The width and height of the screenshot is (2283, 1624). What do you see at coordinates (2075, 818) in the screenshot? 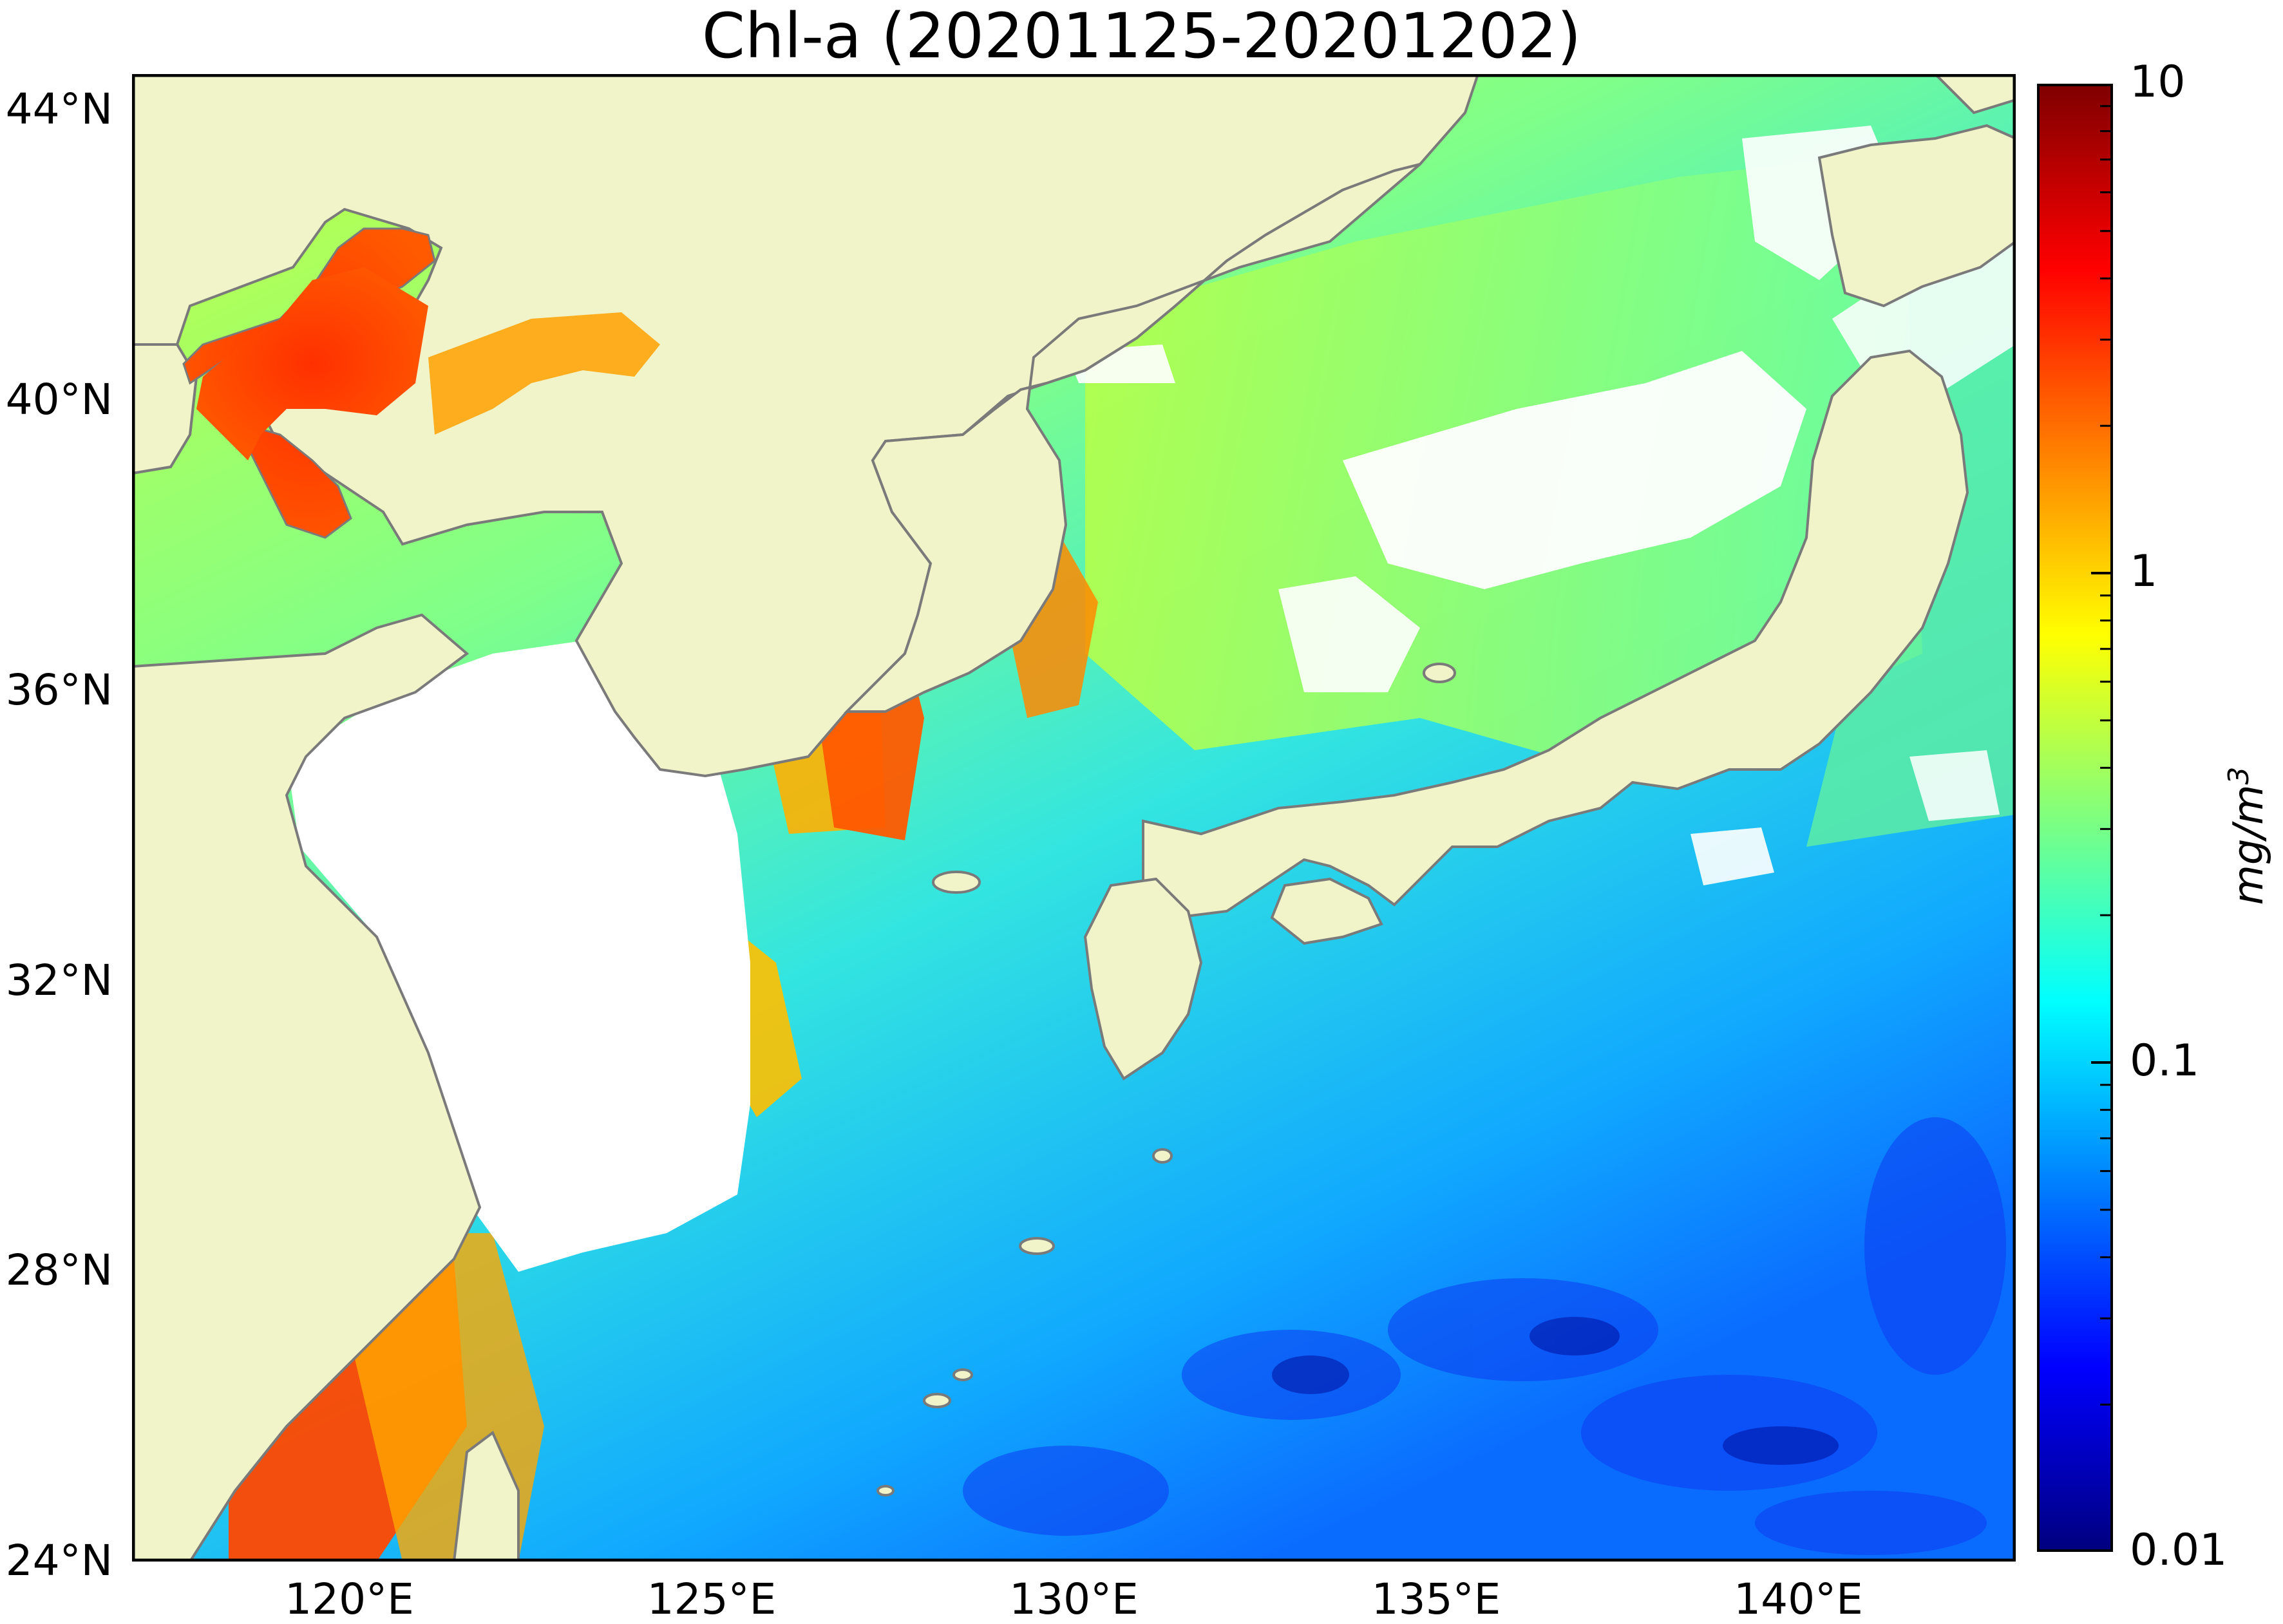
I see `colorbar` at bounding box center [2075, 818].